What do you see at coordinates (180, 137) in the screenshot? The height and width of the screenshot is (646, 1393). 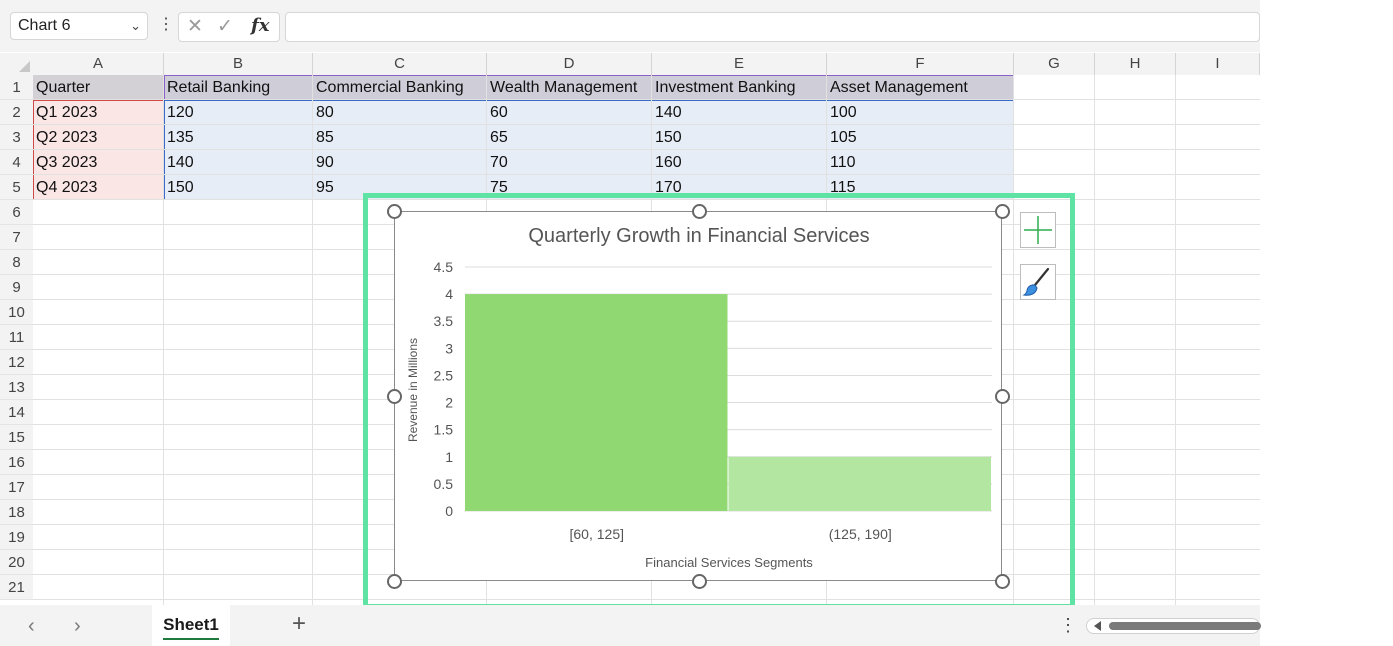 I see `table-cell: 135` at bounding box center [180, 137].